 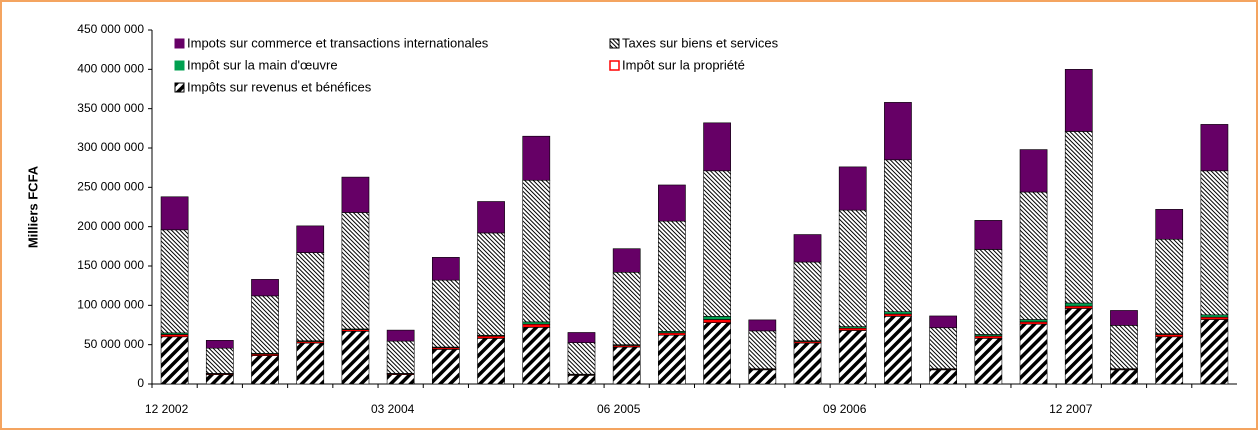 I want to click on x-tick-label: 09 2006, so click(x=845, y=409).